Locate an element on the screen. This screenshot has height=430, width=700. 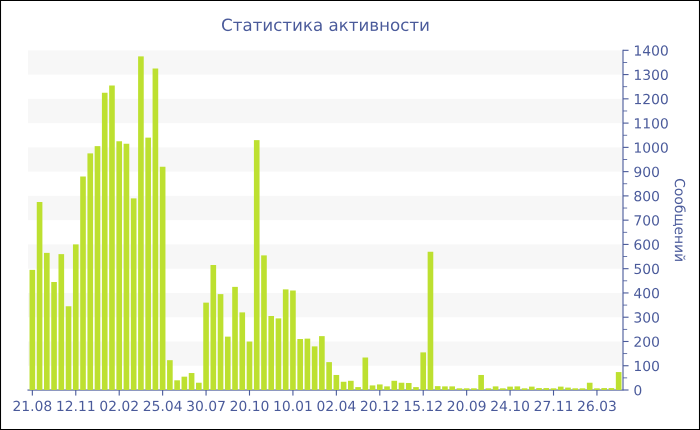
y-tick-label: 900 is located at coordinates (647, 172).